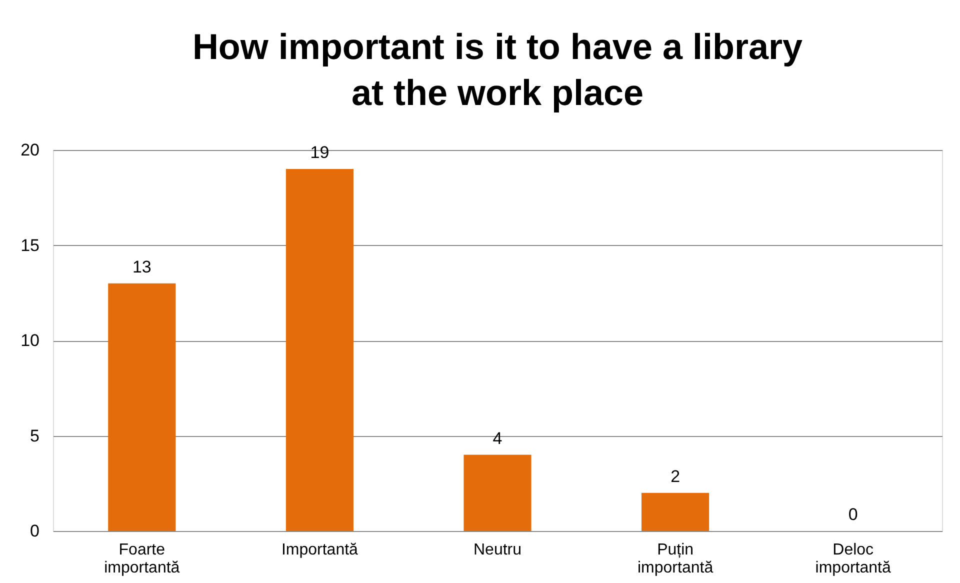  What do you see at coordinates (497, 550) in the screenshot?
I see `x-tick-label: Neutru` at bounding box center [497, 550].